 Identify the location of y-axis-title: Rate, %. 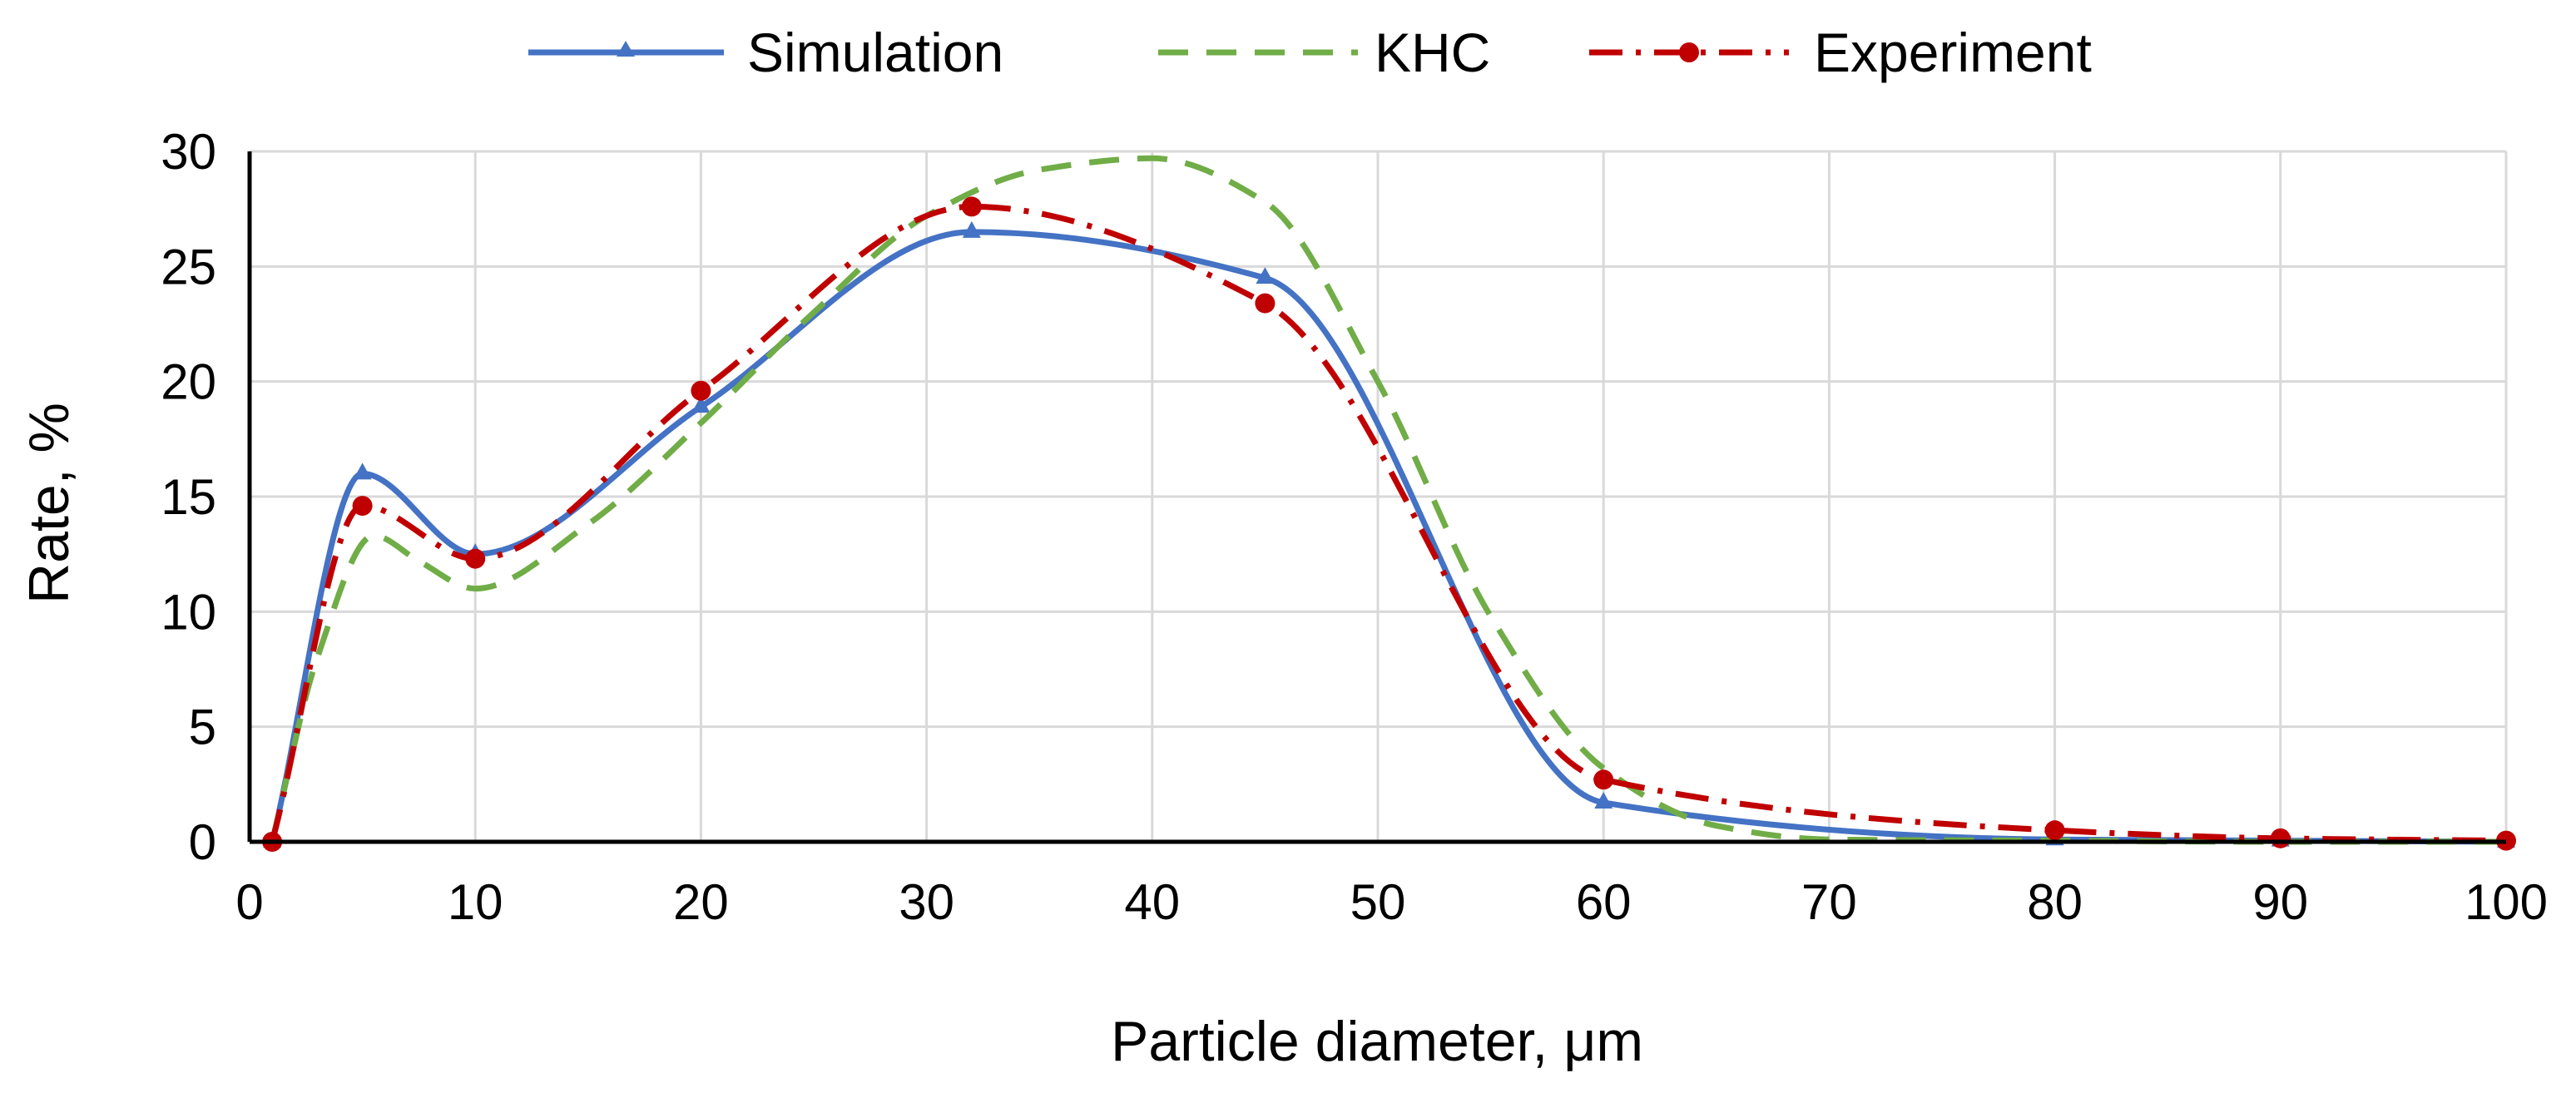
(49, 503).